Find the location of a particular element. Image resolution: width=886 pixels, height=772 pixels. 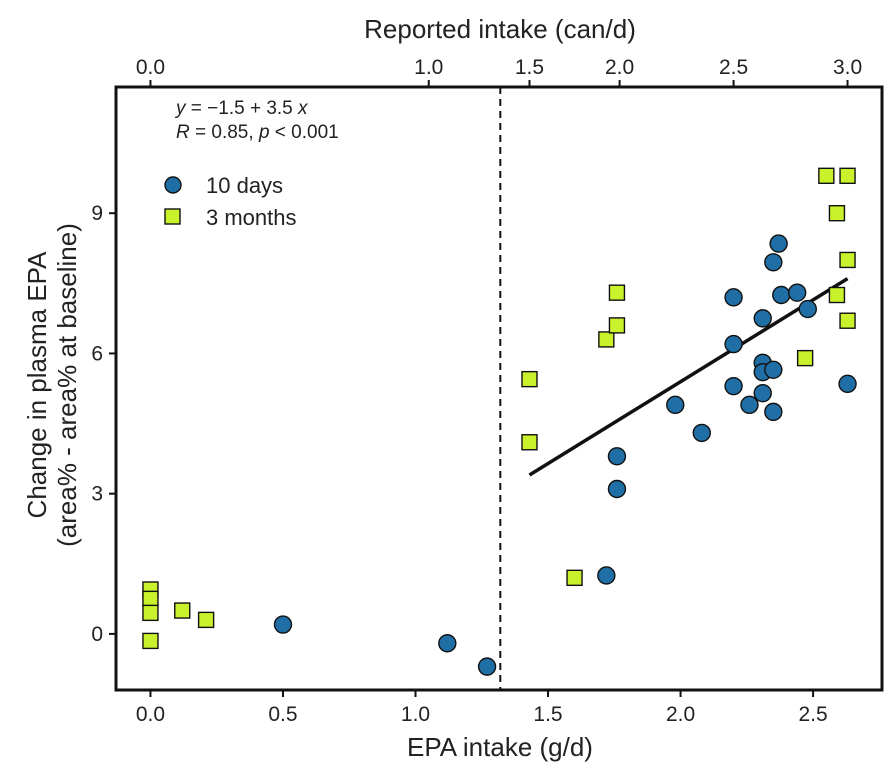

top-axis-title: Reported intake (can/d) is located at coordinates (500, 29).